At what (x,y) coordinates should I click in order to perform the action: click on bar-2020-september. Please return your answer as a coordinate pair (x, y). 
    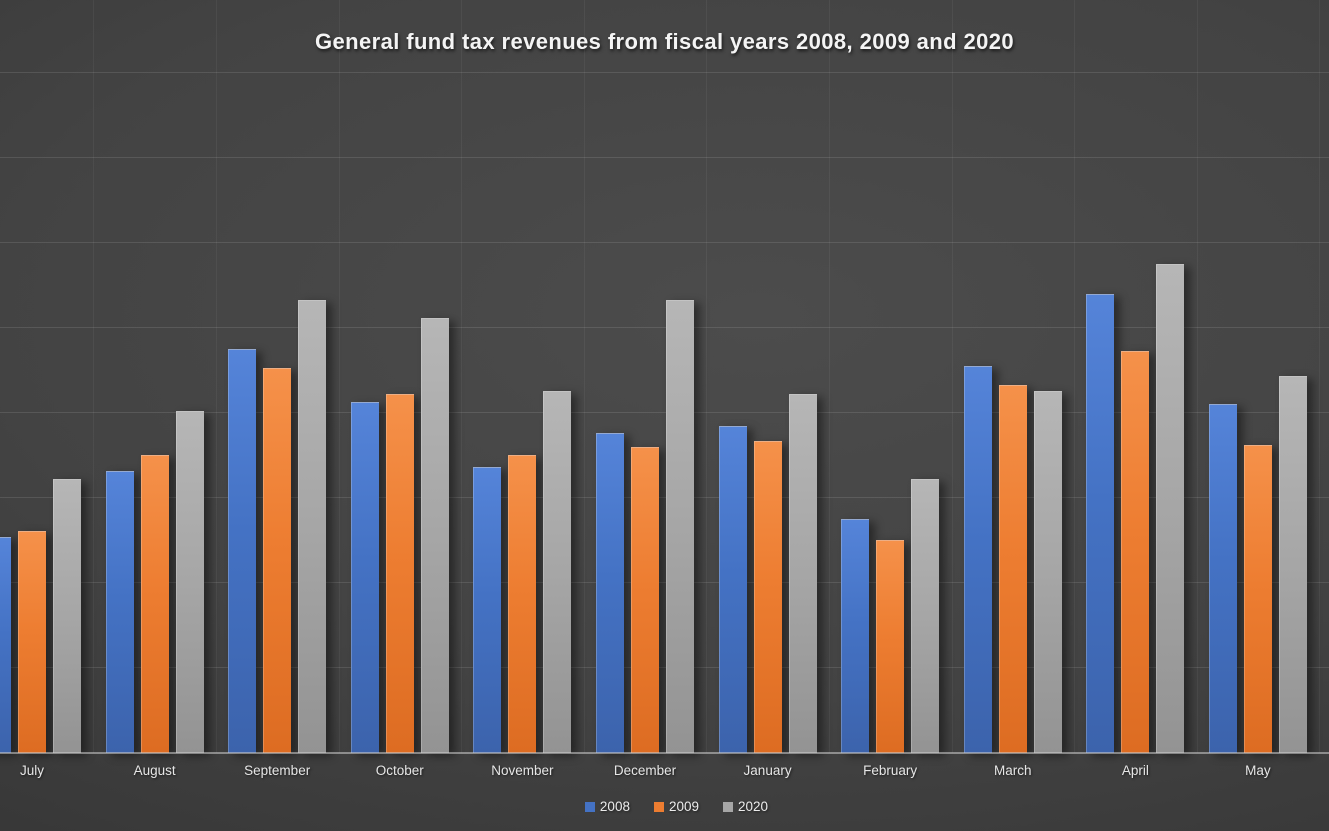
    Looking at the image, I should click on (312, 526).